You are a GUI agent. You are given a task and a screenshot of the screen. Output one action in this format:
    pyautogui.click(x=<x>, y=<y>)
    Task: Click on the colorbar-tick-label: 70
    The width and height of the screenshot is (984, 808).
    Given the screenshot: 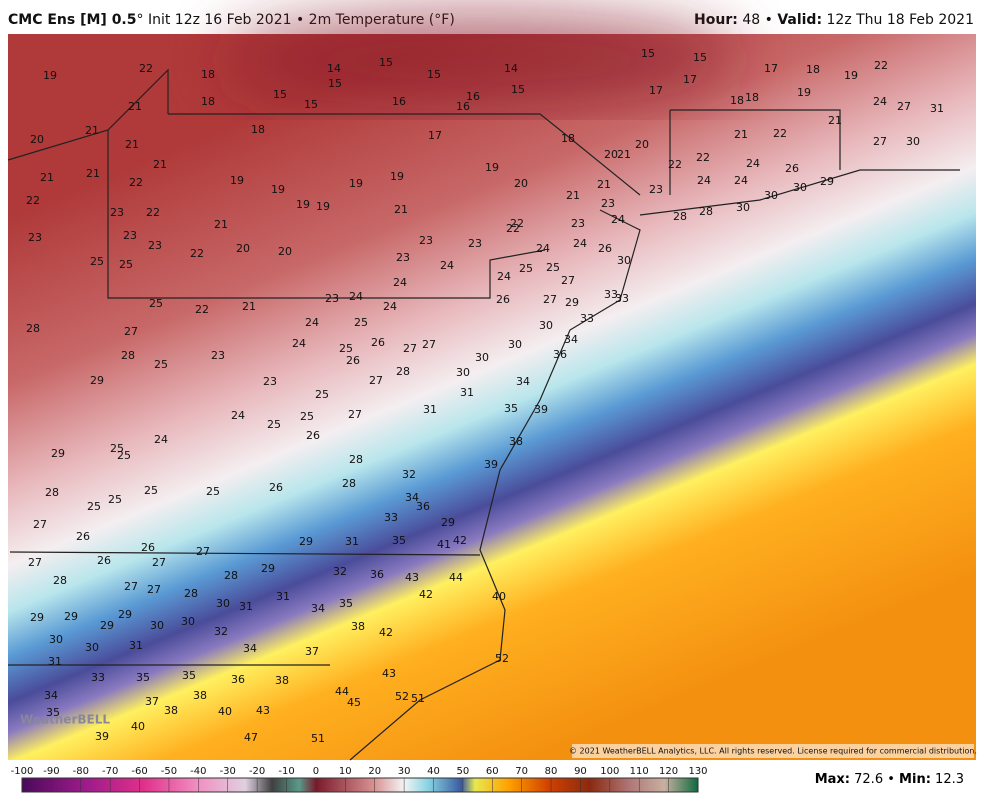 What is the action you would take?
    pyautogui.click(x=521, y=771)
    